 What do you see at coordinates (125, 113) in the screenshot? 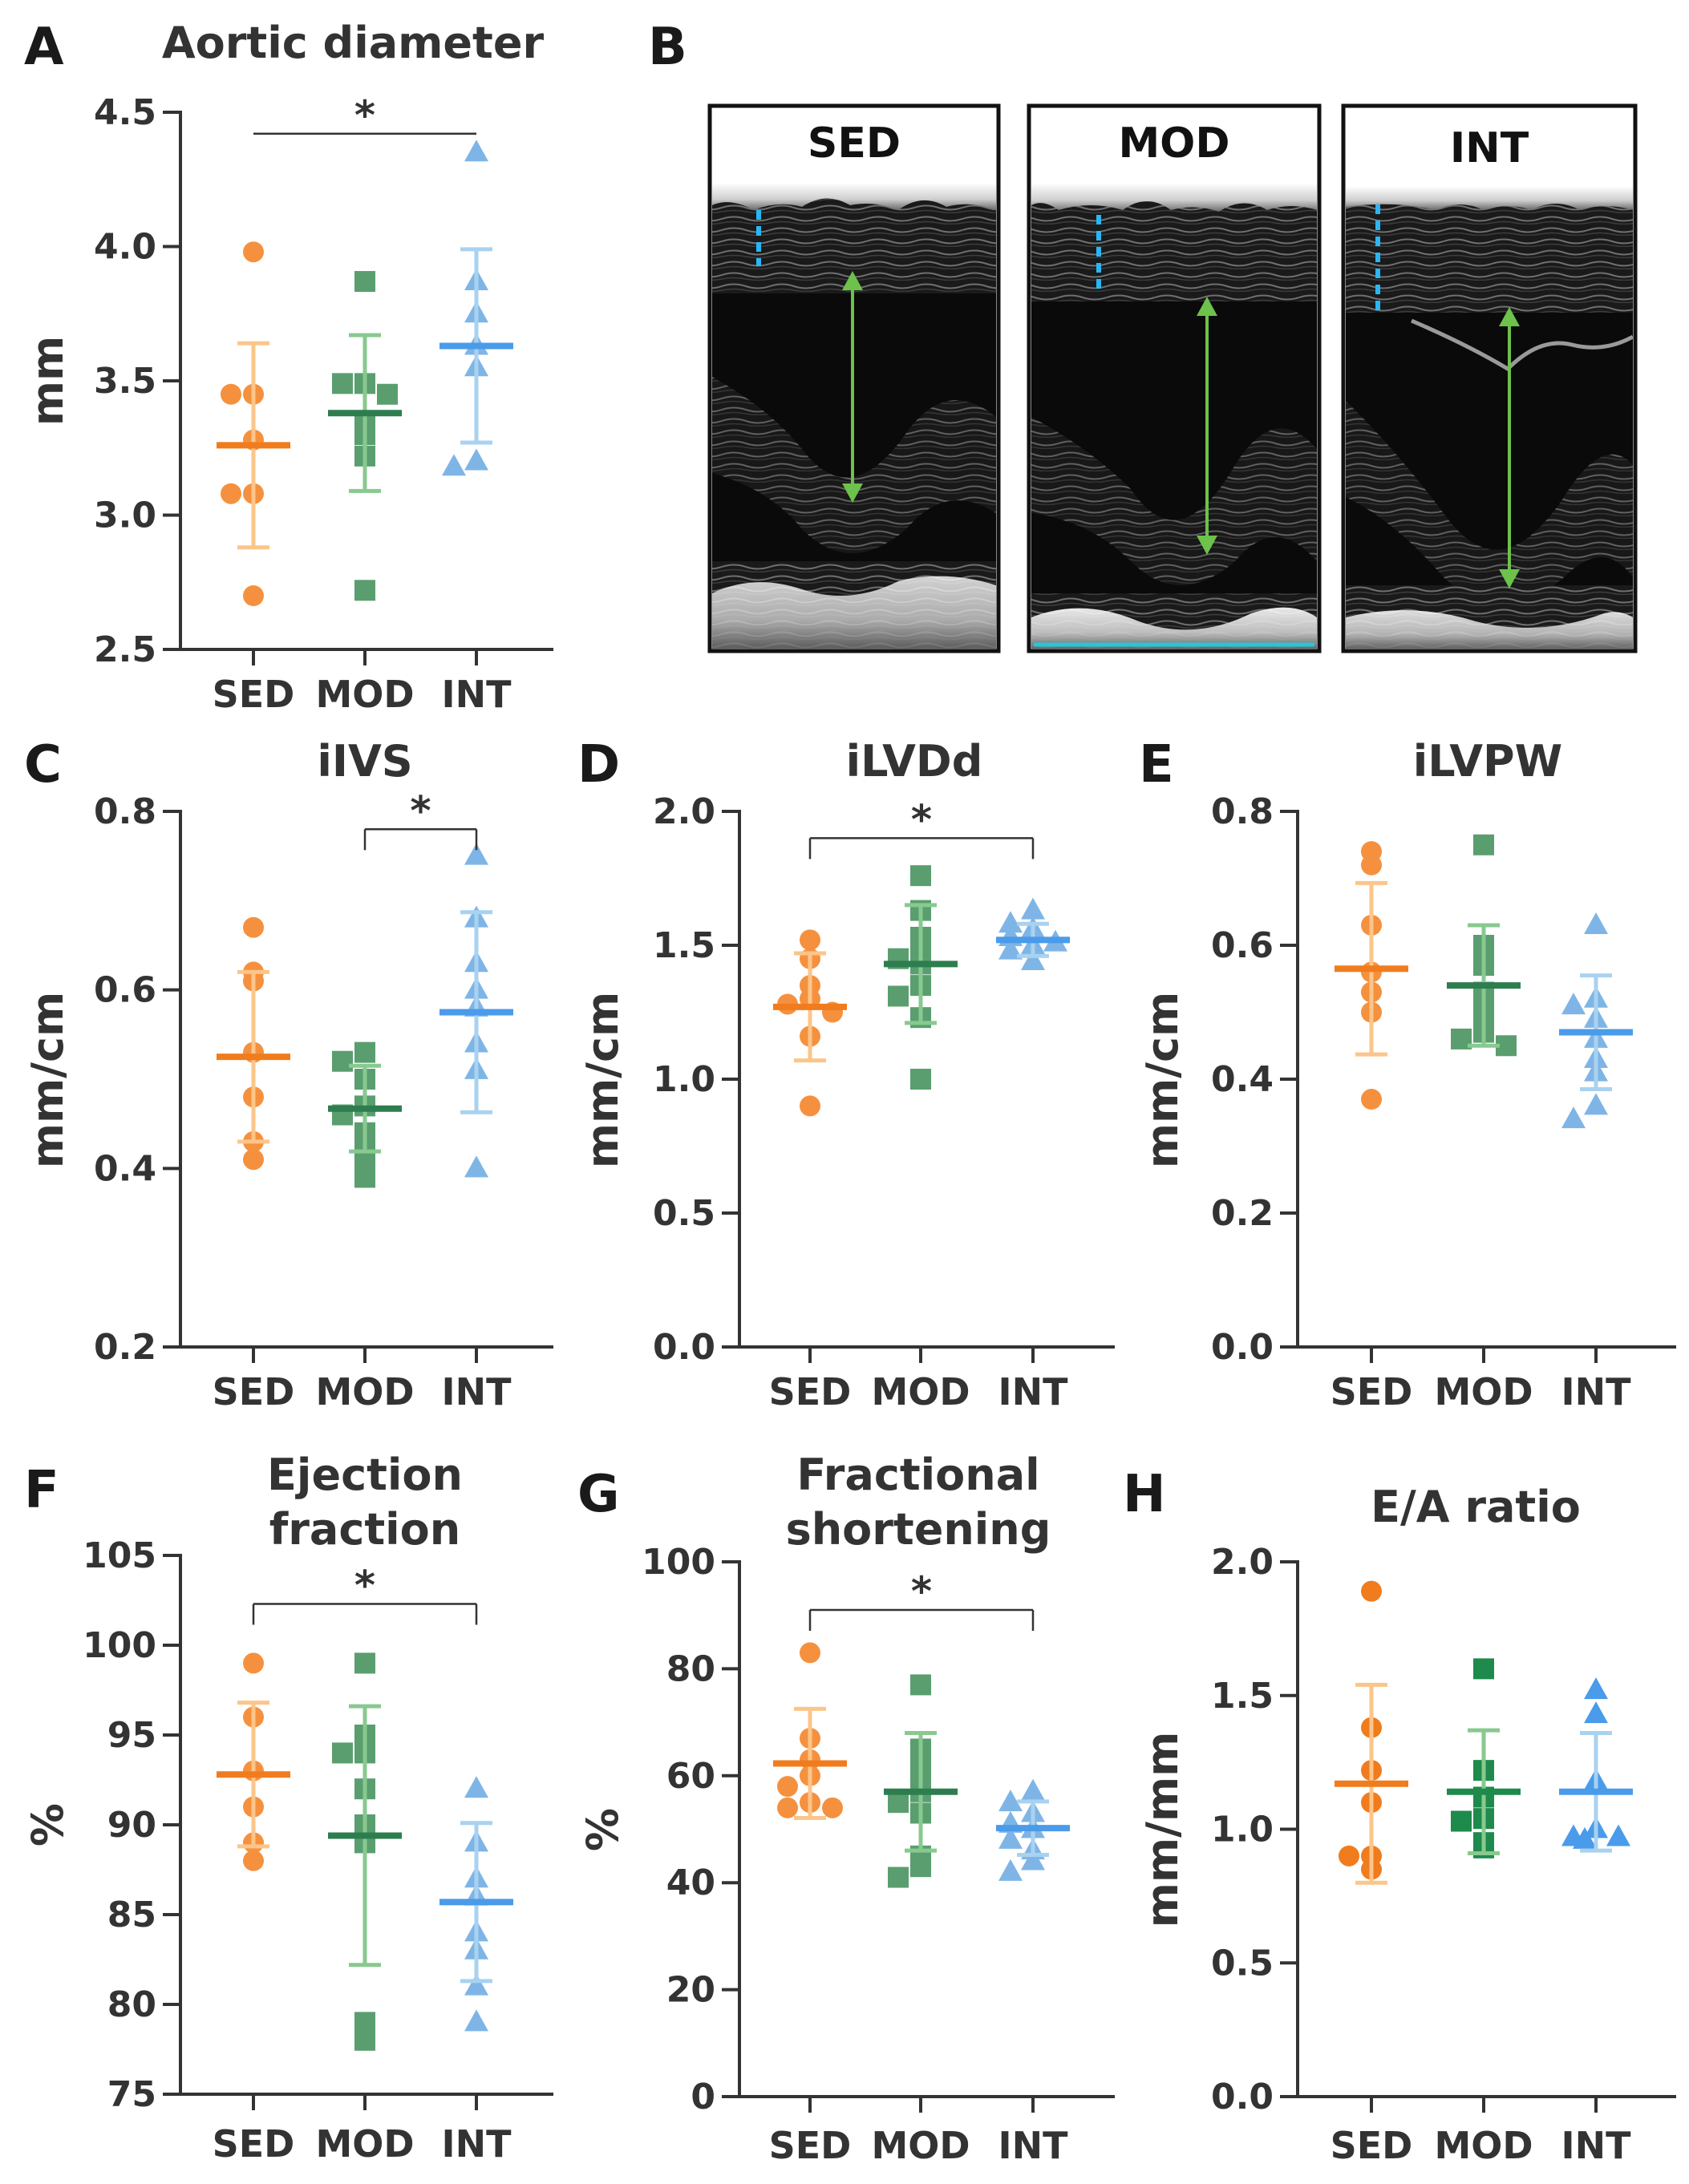
I see `y-tick-label: 4.5` at bounding box center [125, 113].